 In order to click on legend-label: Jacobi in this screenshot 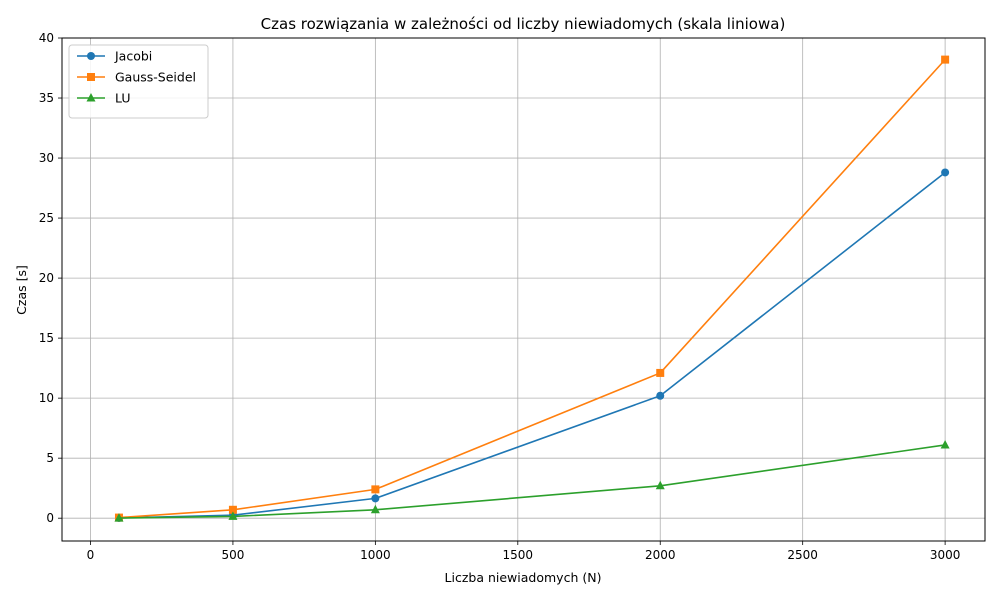, I will do `click(133, 56)`.